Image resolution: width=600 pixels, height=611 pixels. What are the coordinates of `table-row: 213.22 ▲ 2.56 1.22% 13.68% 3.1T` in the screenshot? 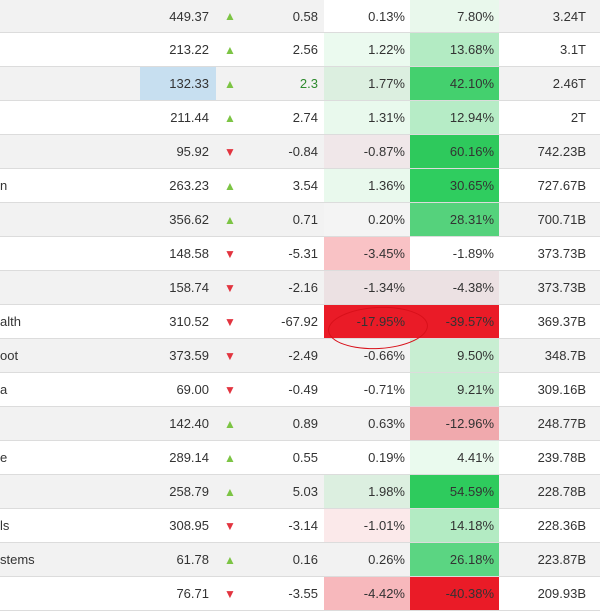 It's located at (300, 49).